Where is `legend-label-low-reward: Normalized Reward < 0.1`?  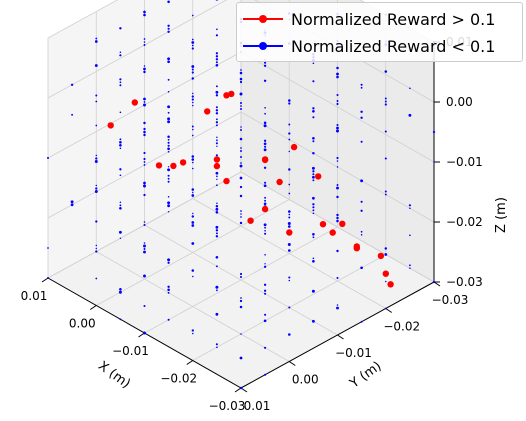 legend-label-low-reward: Normalized Reward < 0.1 is located at coordinates (393, 46).